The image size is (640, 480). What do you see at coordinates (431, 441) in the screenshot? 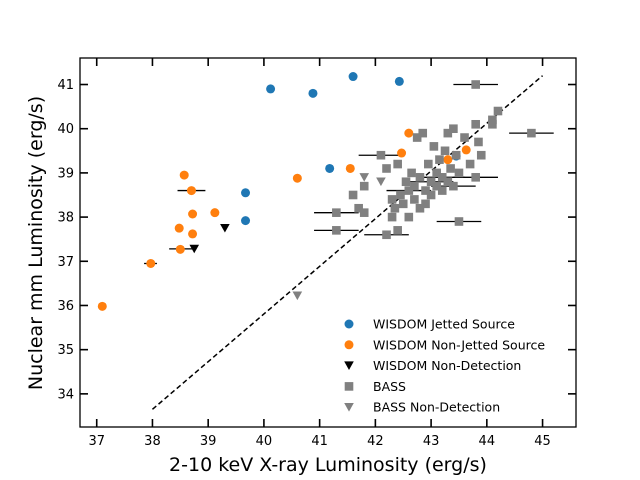
I see `x-tick-label: 43` at bounding box center [431, 441].